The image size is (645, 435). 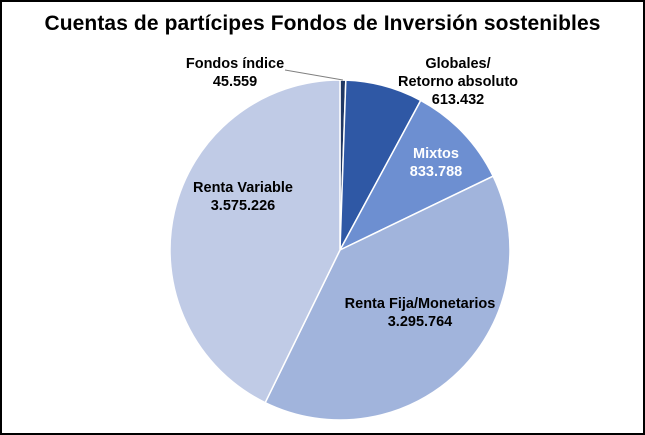 I want to click on data-label-2: Globales/Retorno absoluto 613.432, so click(x=458, y=82).